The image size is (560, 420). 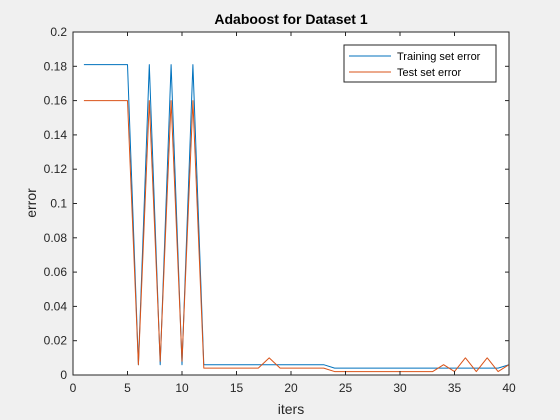 I want to click on x-tick-label: 35, so click(x=455, y=388).